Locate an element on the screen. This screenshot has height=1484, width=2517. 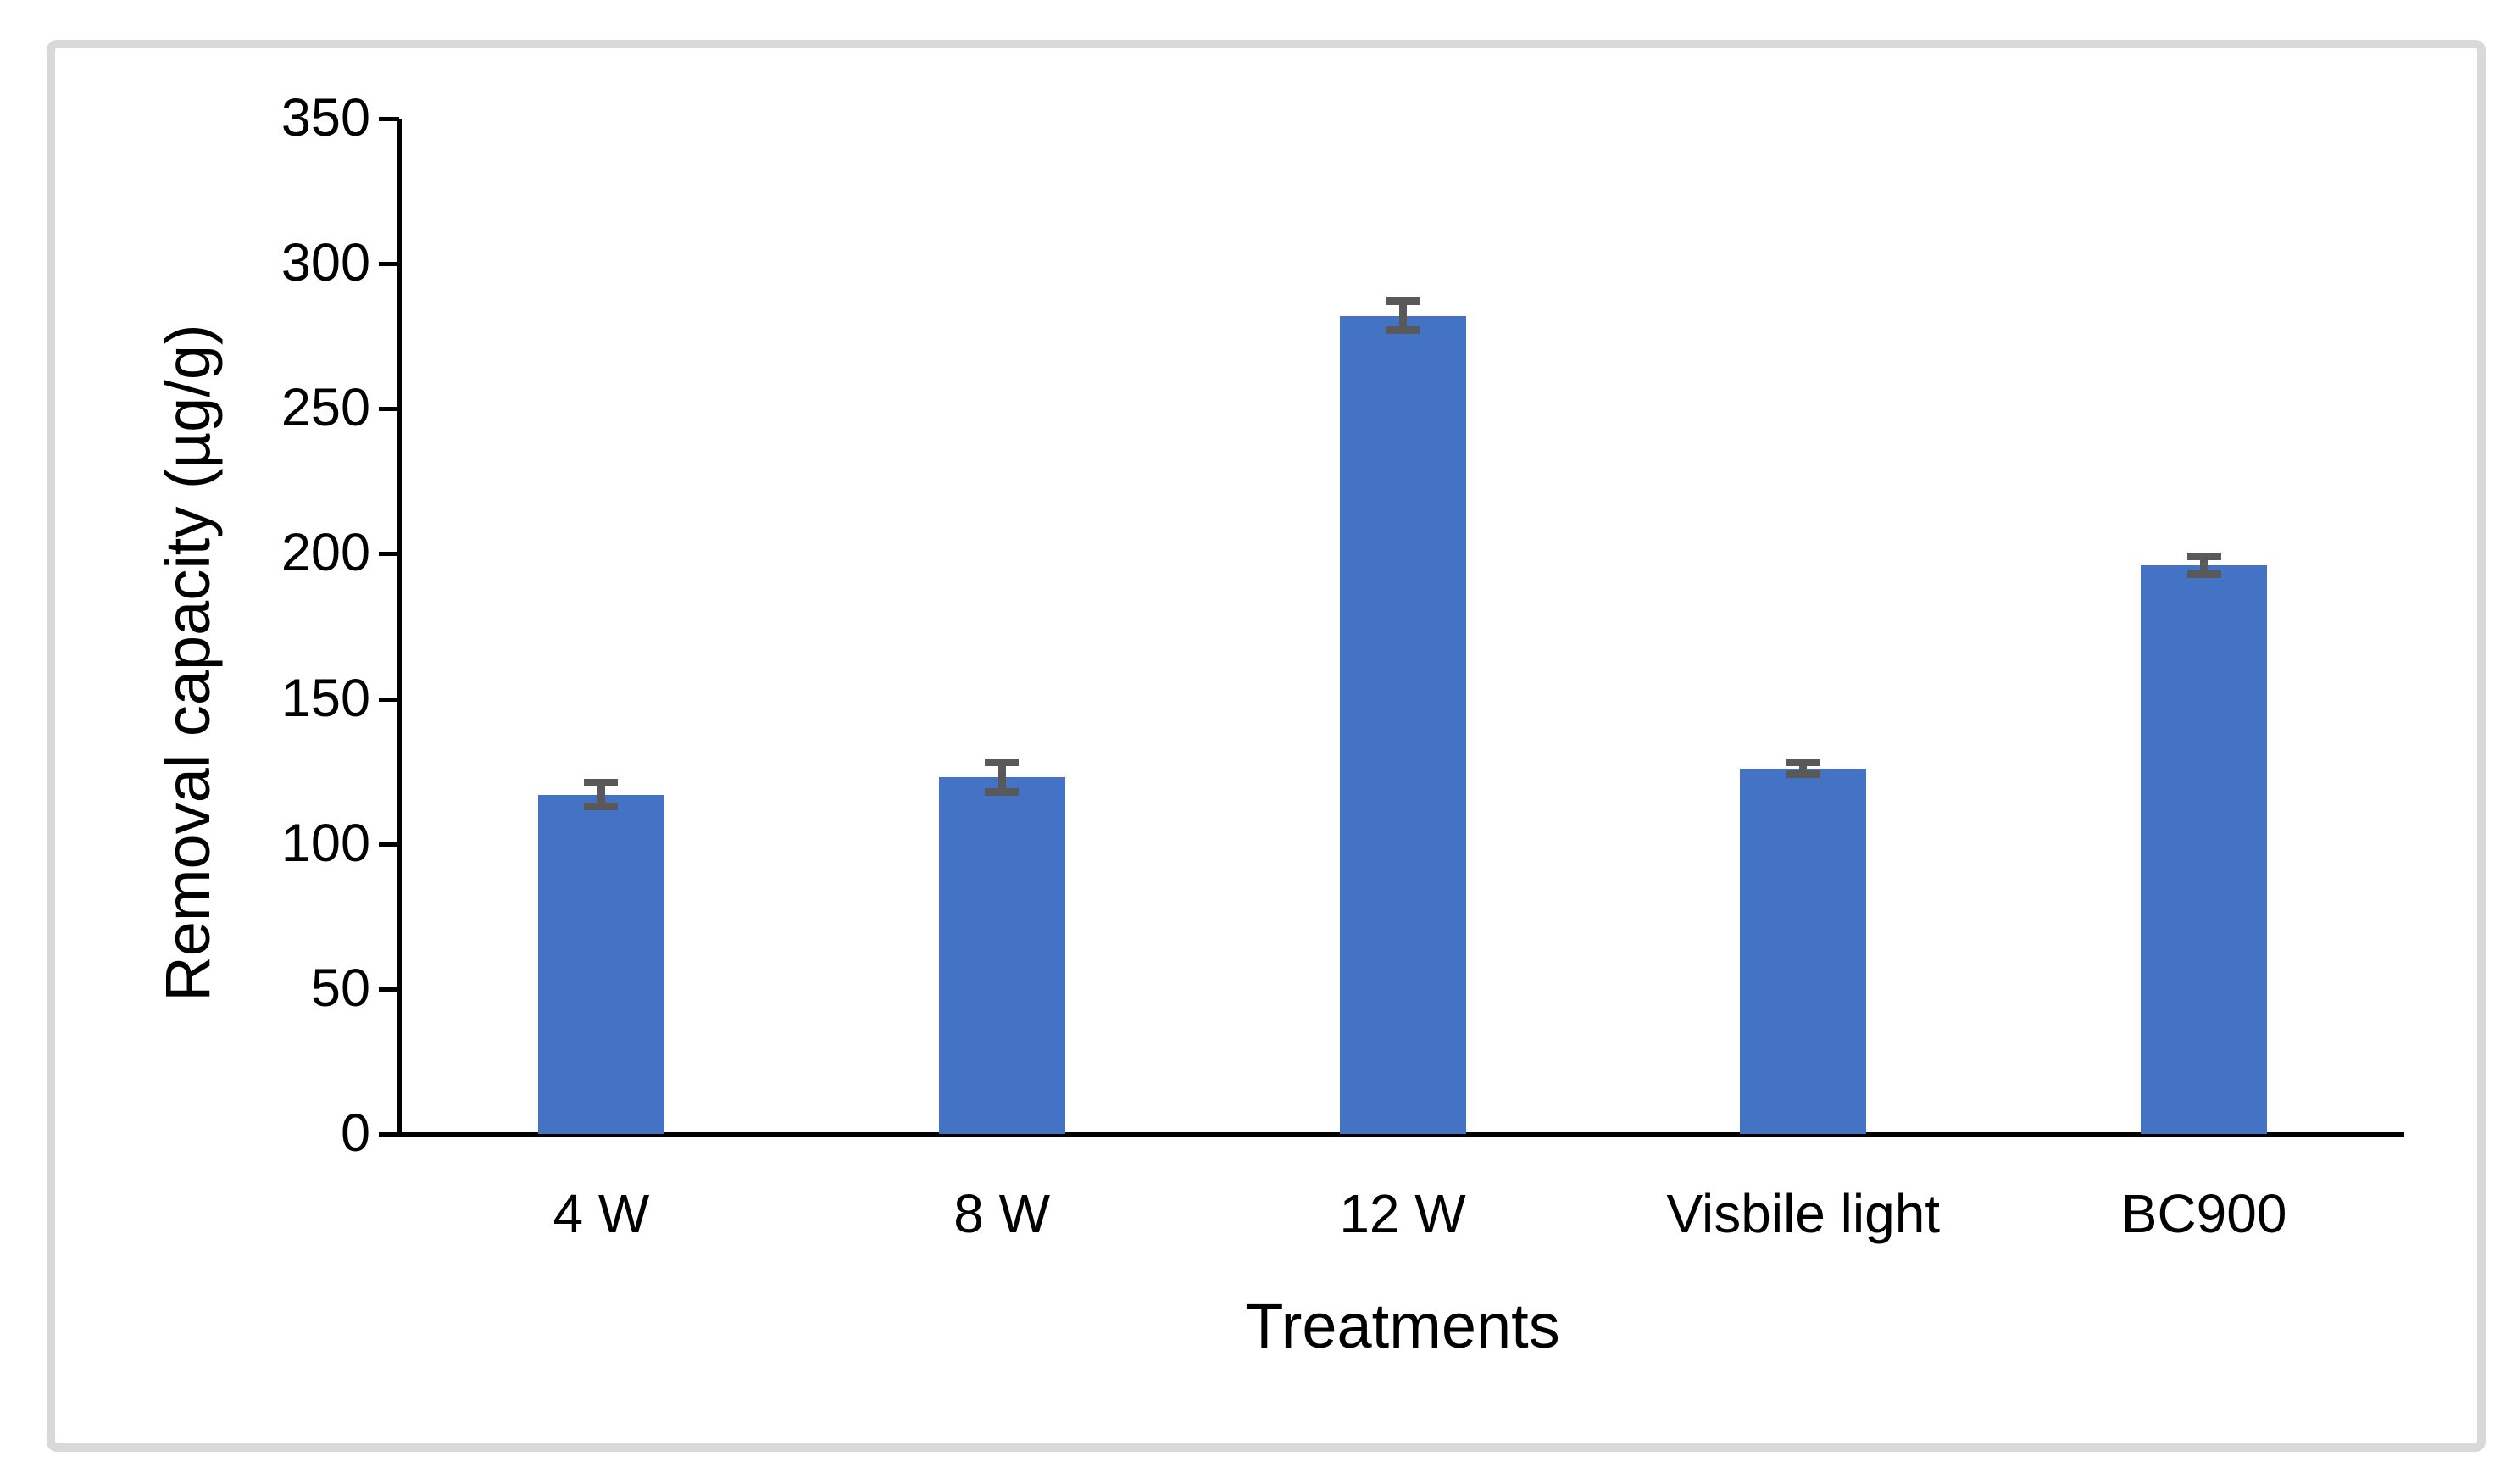
y-tick-label: 250 is located at coordinates (325, 408).